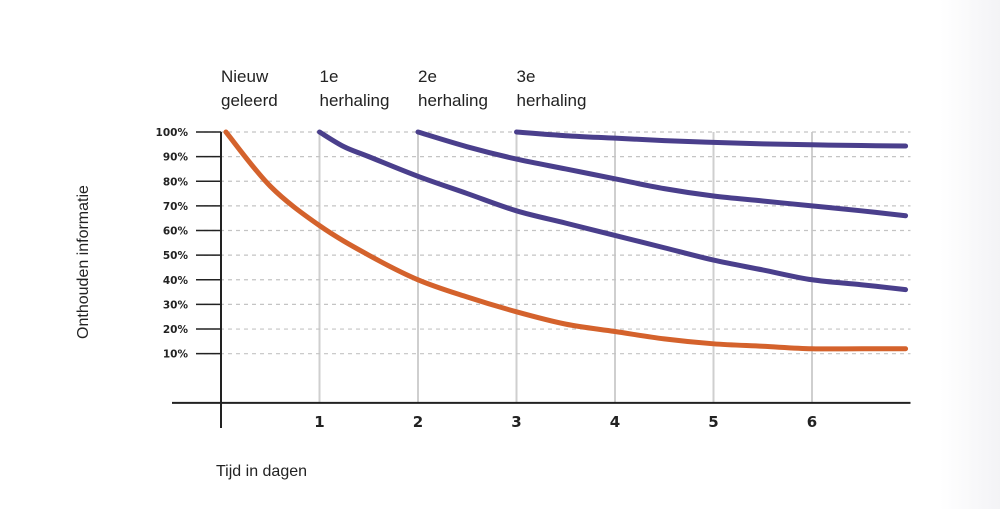  What do you see at coordinates (176, 232) in the screenshot?
I see `y-tick-label: 60%` at bounding box center [176, 232].